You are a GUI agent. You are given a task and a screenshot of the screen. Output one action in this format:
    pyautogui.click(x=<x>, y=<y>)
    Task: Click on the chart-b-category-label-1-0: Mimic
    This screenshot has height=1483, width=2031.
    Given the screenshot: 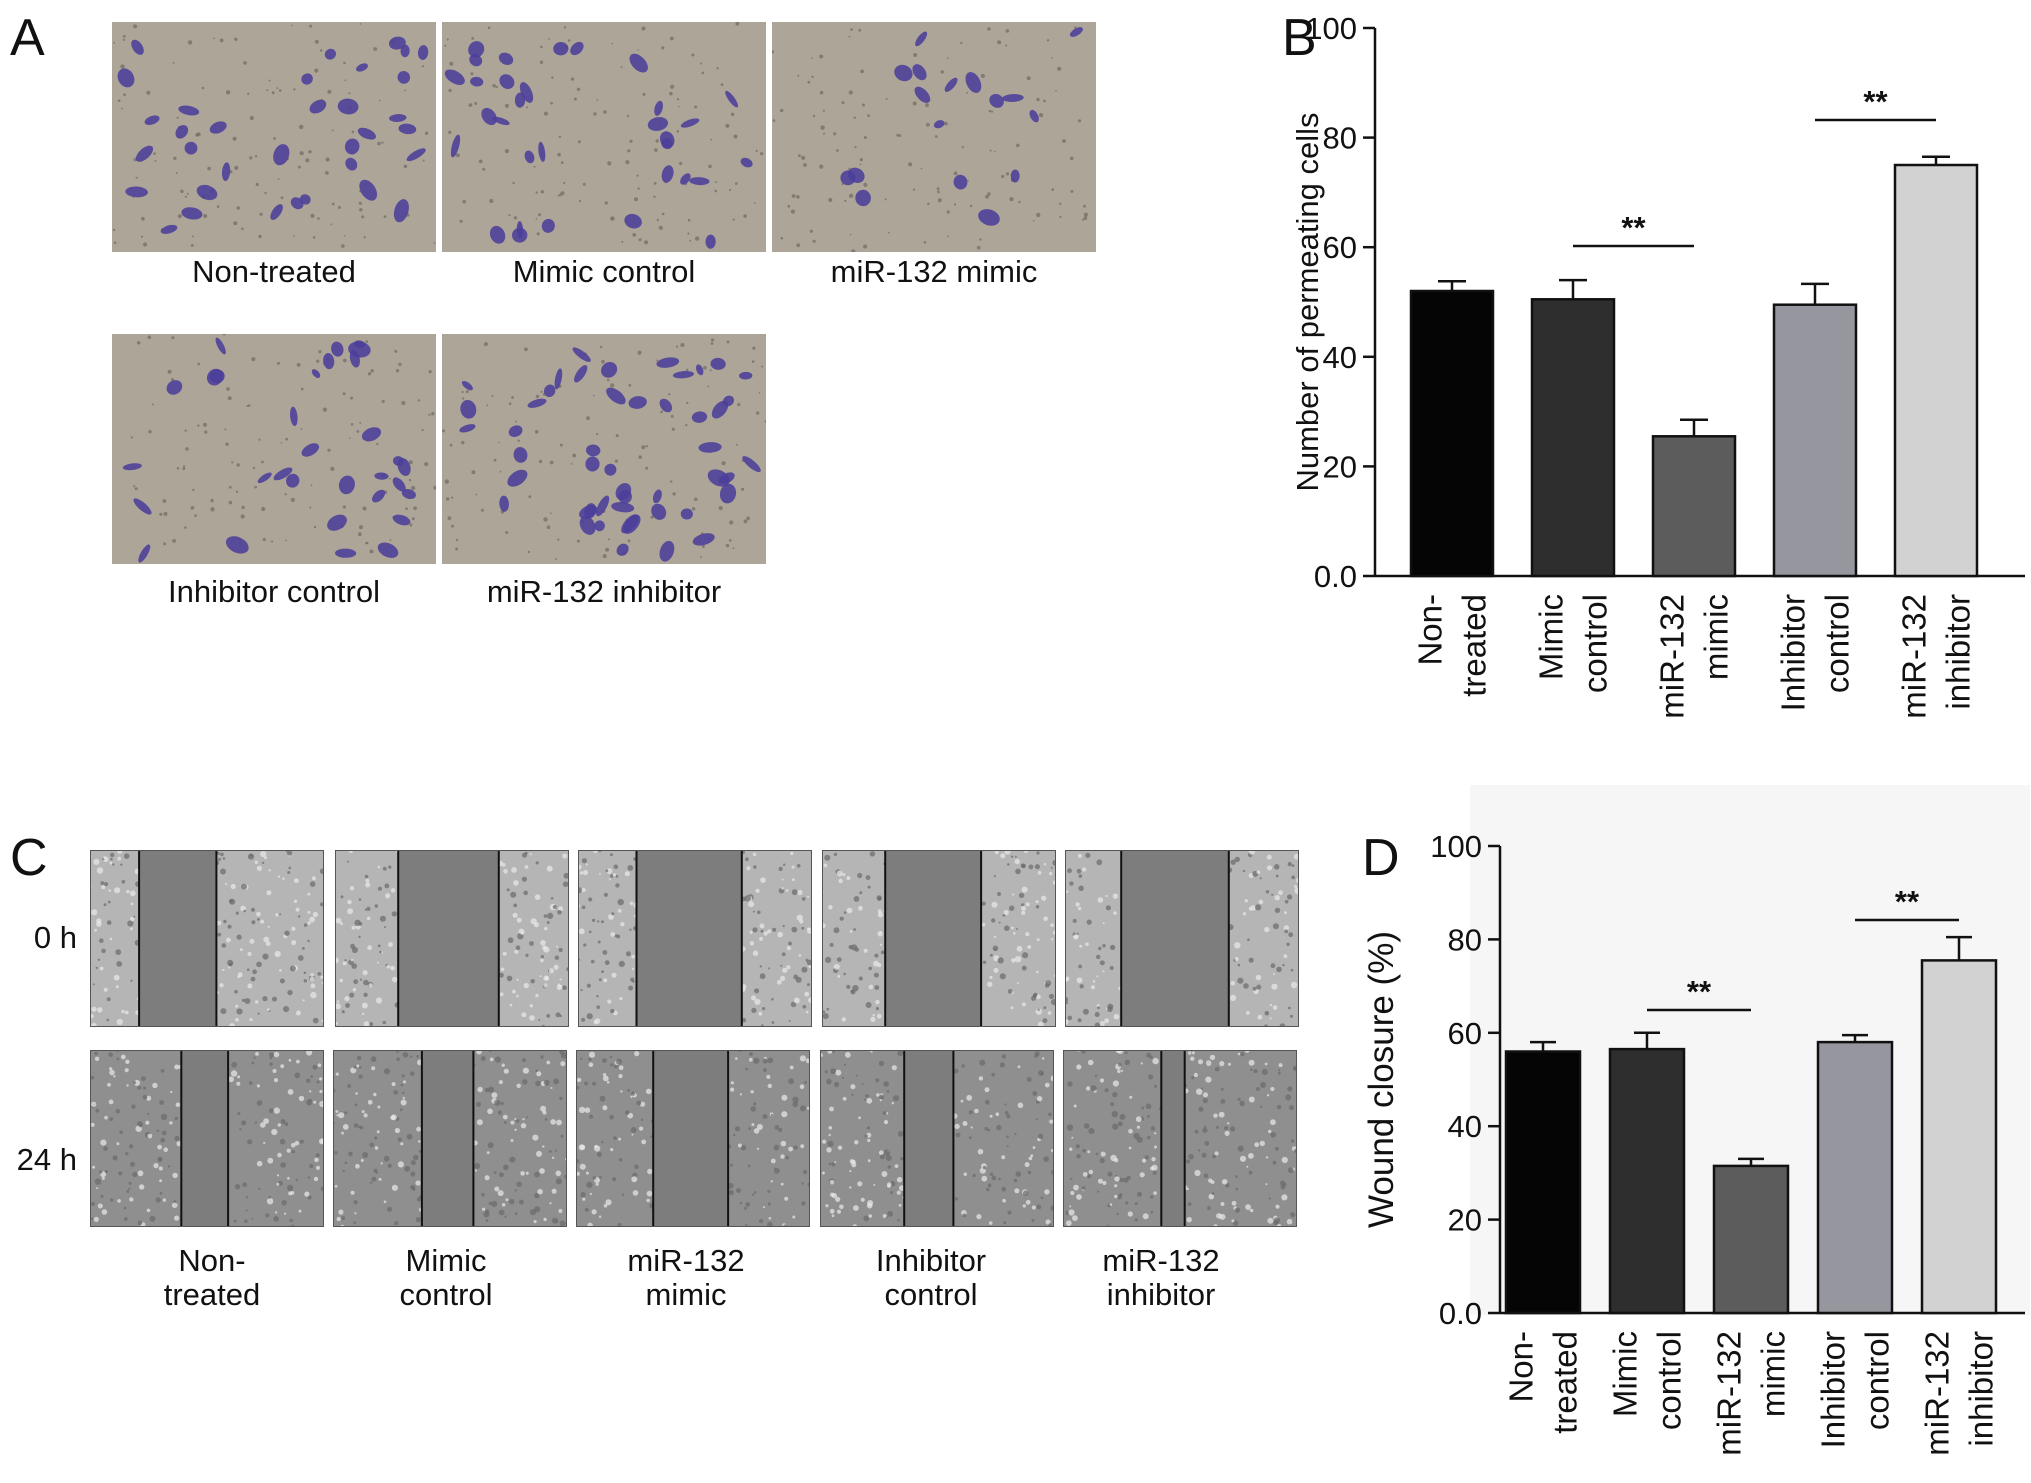 What is the action you would take?
    pyautogui.click(x=1551, y=637)
    